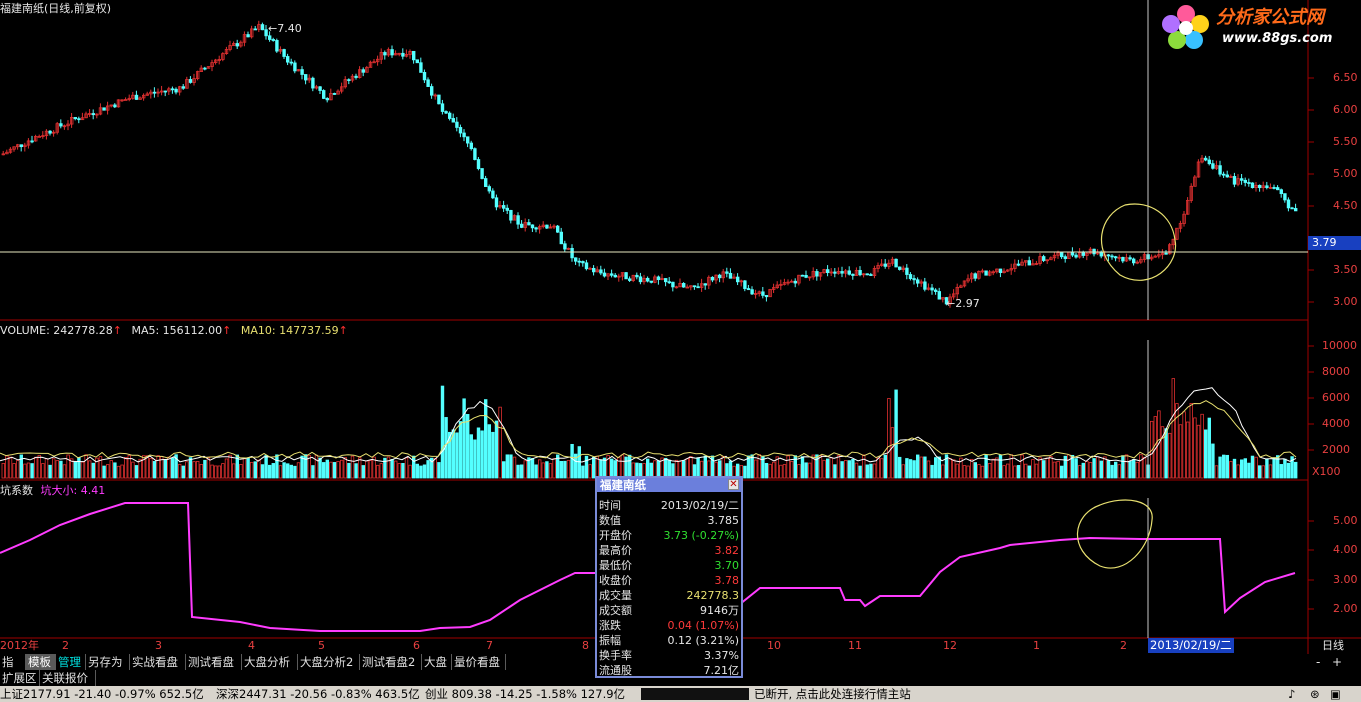  What do you see at coordinates (102, 694) in the screenshot?
I see `status-sh: 上证2177.91 -21.40 -0.97% 652.5亿` at bounding box center [102, 694].